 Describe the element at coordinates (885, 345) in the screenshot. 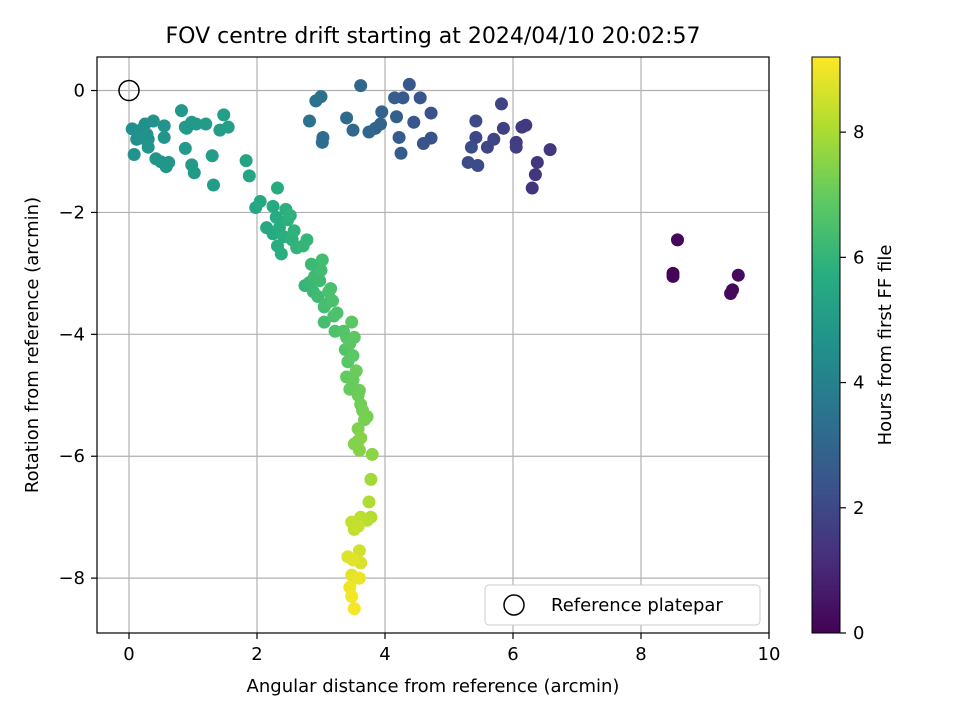

I see `colorbar-label: Hours from first FF file` at that location.